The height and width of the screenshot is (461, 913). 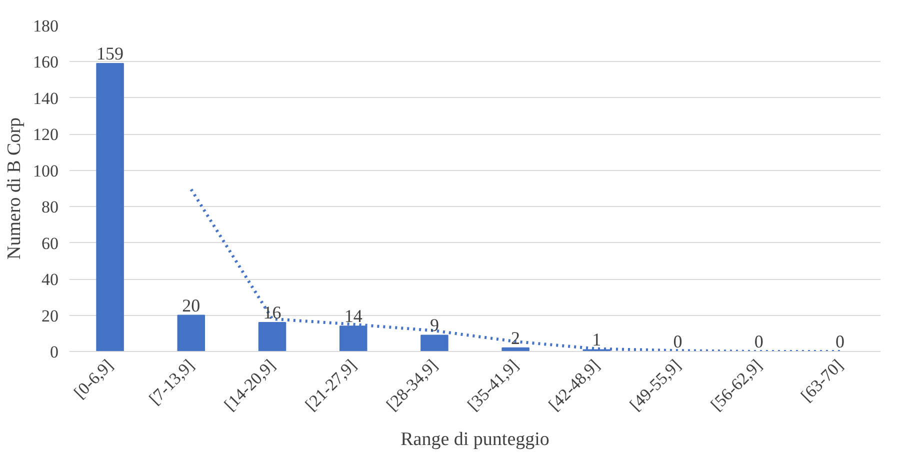 What do you see at coordinates (475, 439) in the screenshot?
I see `x-axis-title: Range di punteggio` at bounding box center [475, 439].